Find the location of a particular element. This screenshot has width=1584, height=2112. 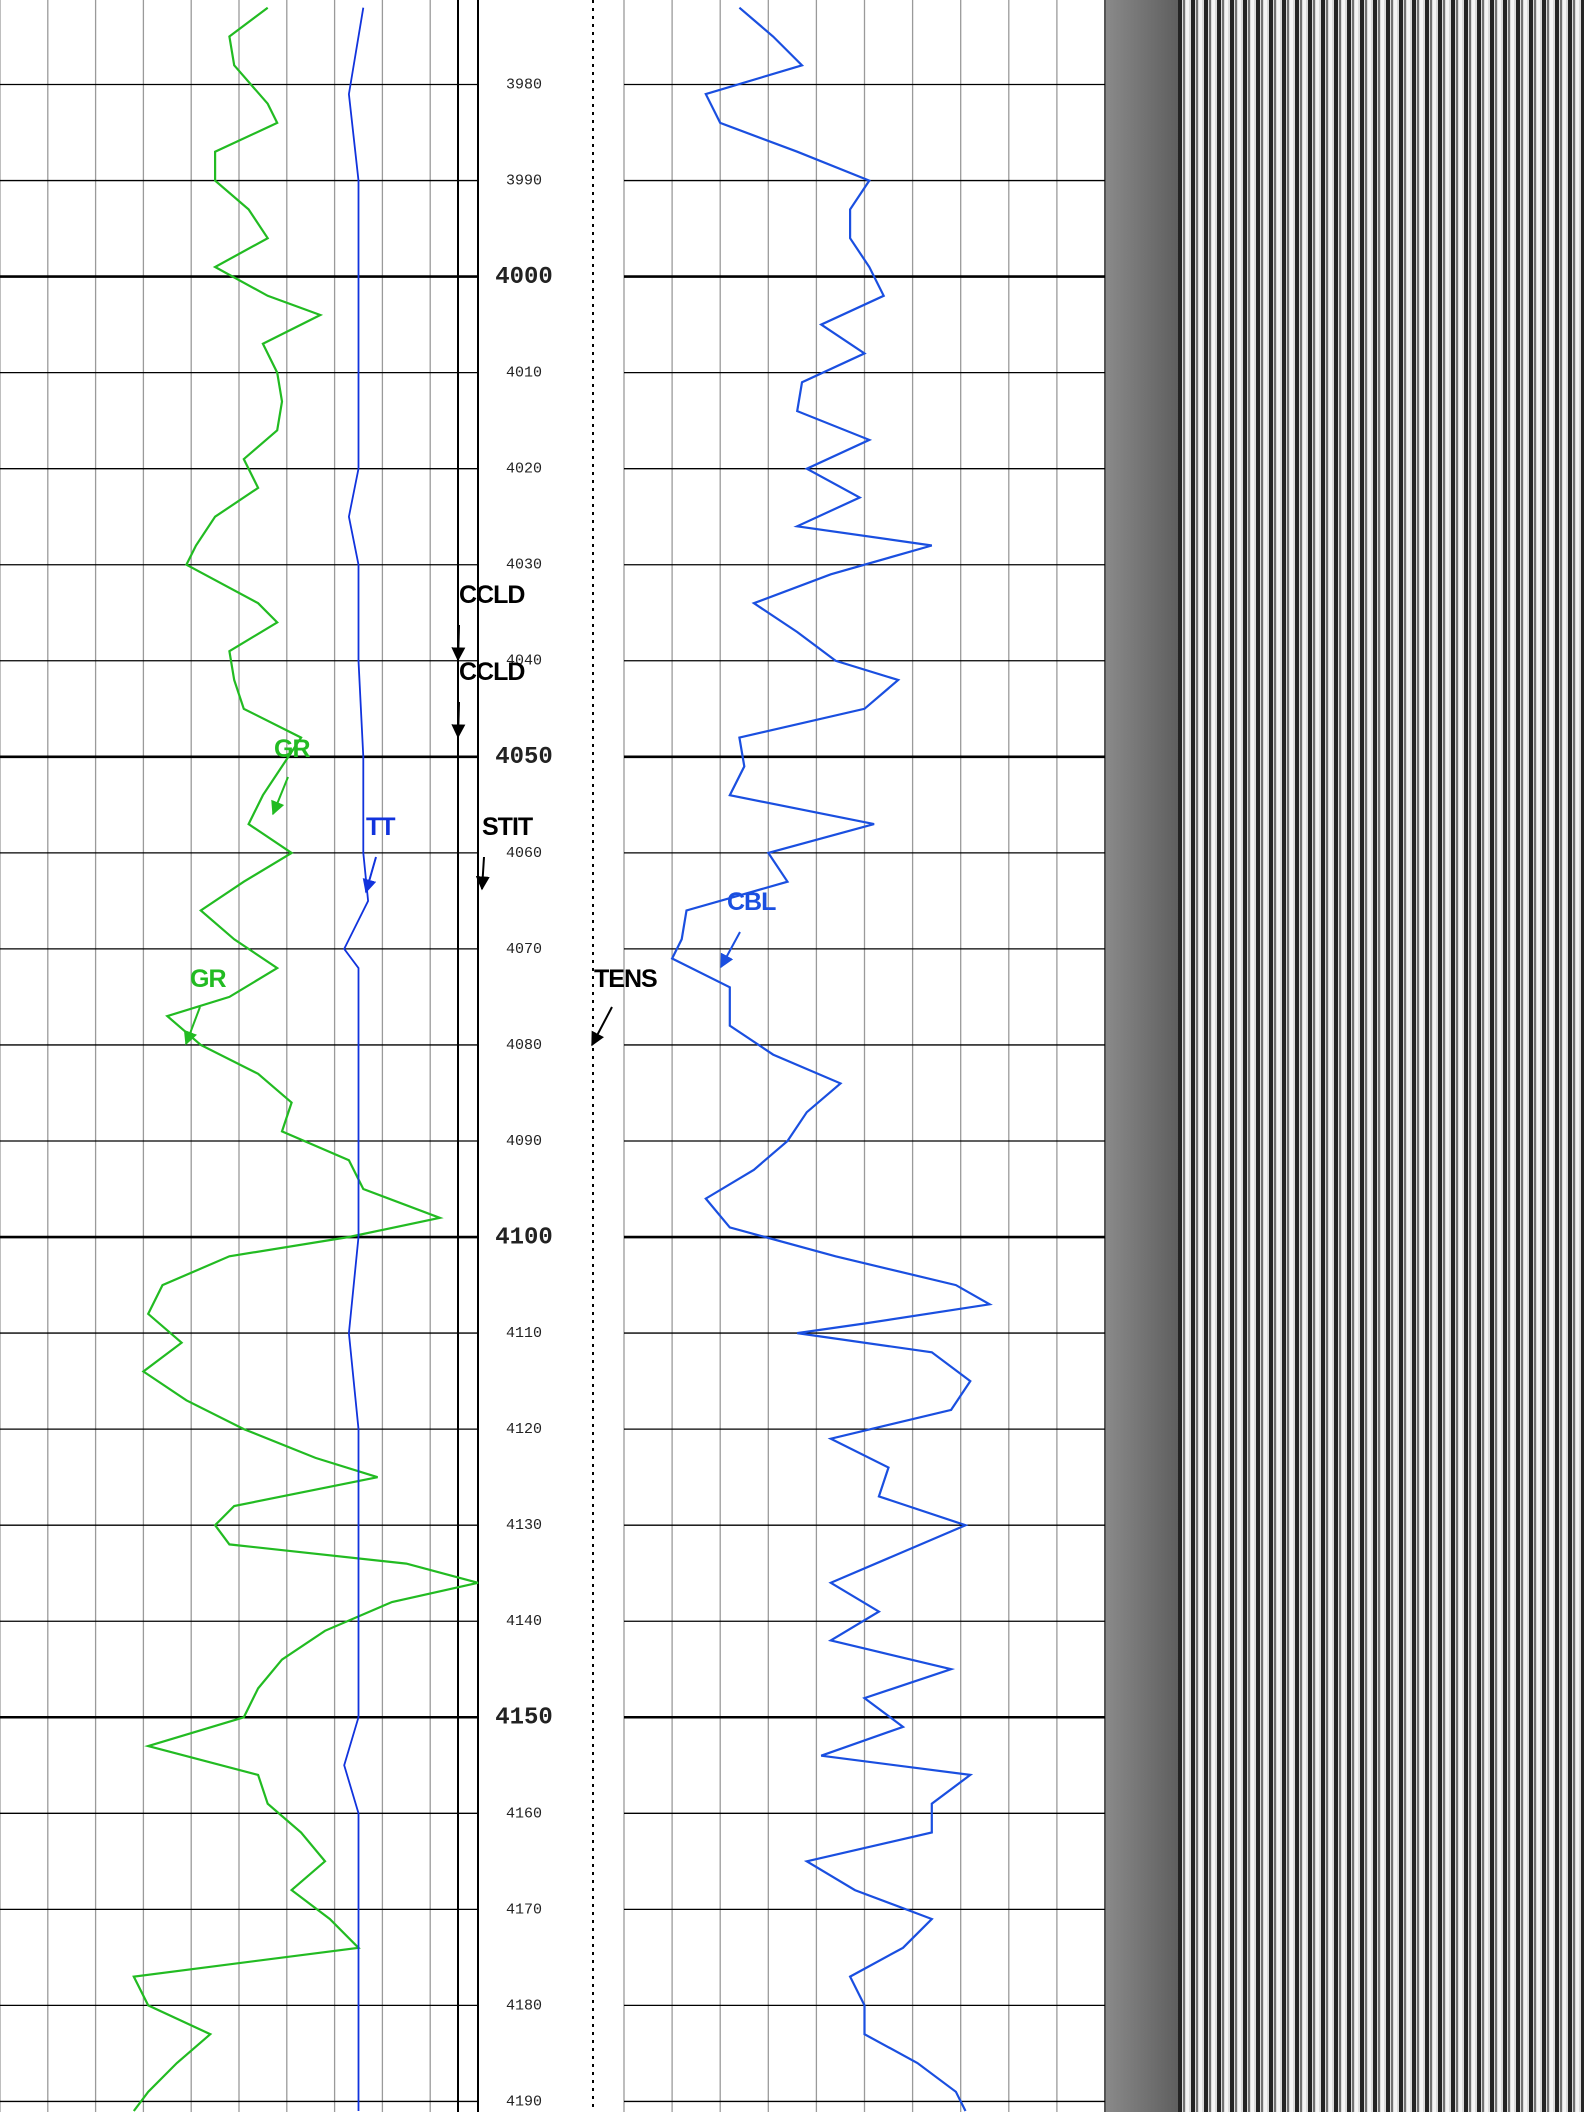

depth-label: 4160 is located at coordinates (524, 1813).